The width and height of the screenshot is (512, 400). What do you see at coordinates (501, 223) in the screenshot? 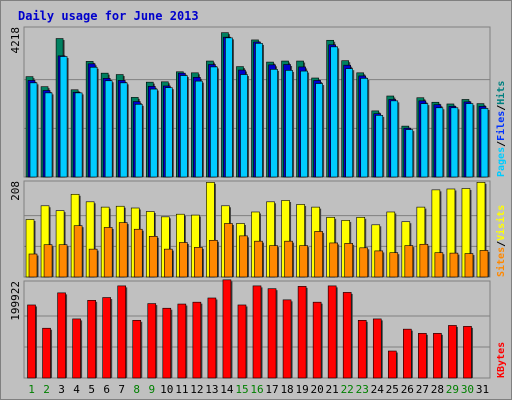
I see `legend-entry: Visits` at bounding box center [501, 223].